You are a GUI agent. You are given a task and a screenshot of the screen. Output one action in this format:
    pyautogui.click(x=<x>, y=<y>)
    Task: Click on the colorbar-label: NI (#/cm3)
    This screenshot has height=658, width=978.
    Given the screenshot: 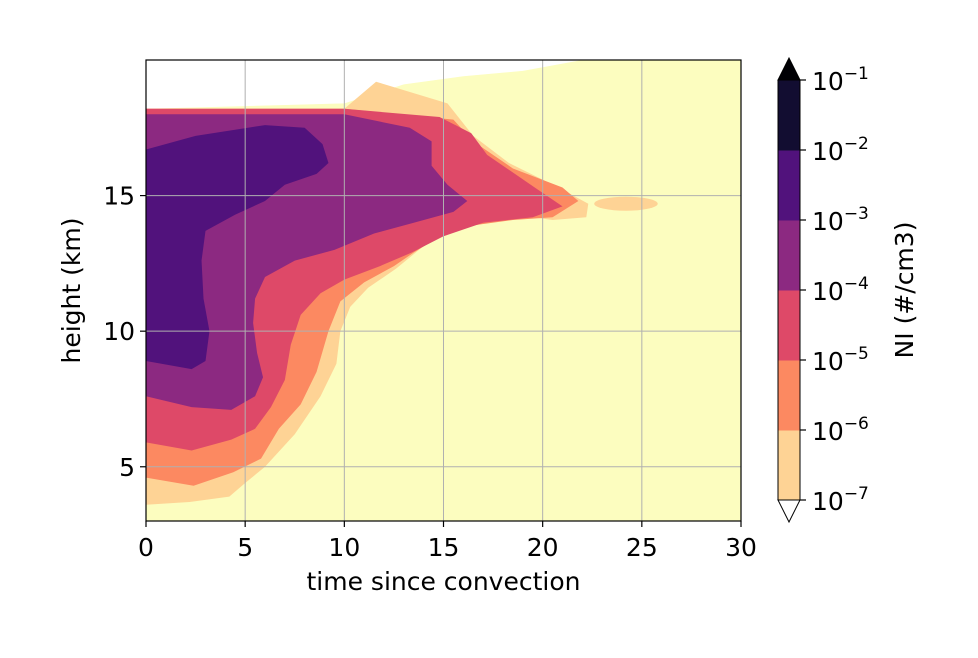 What is the action you would take?
    pyautogui.click(x=904, y=290)
    